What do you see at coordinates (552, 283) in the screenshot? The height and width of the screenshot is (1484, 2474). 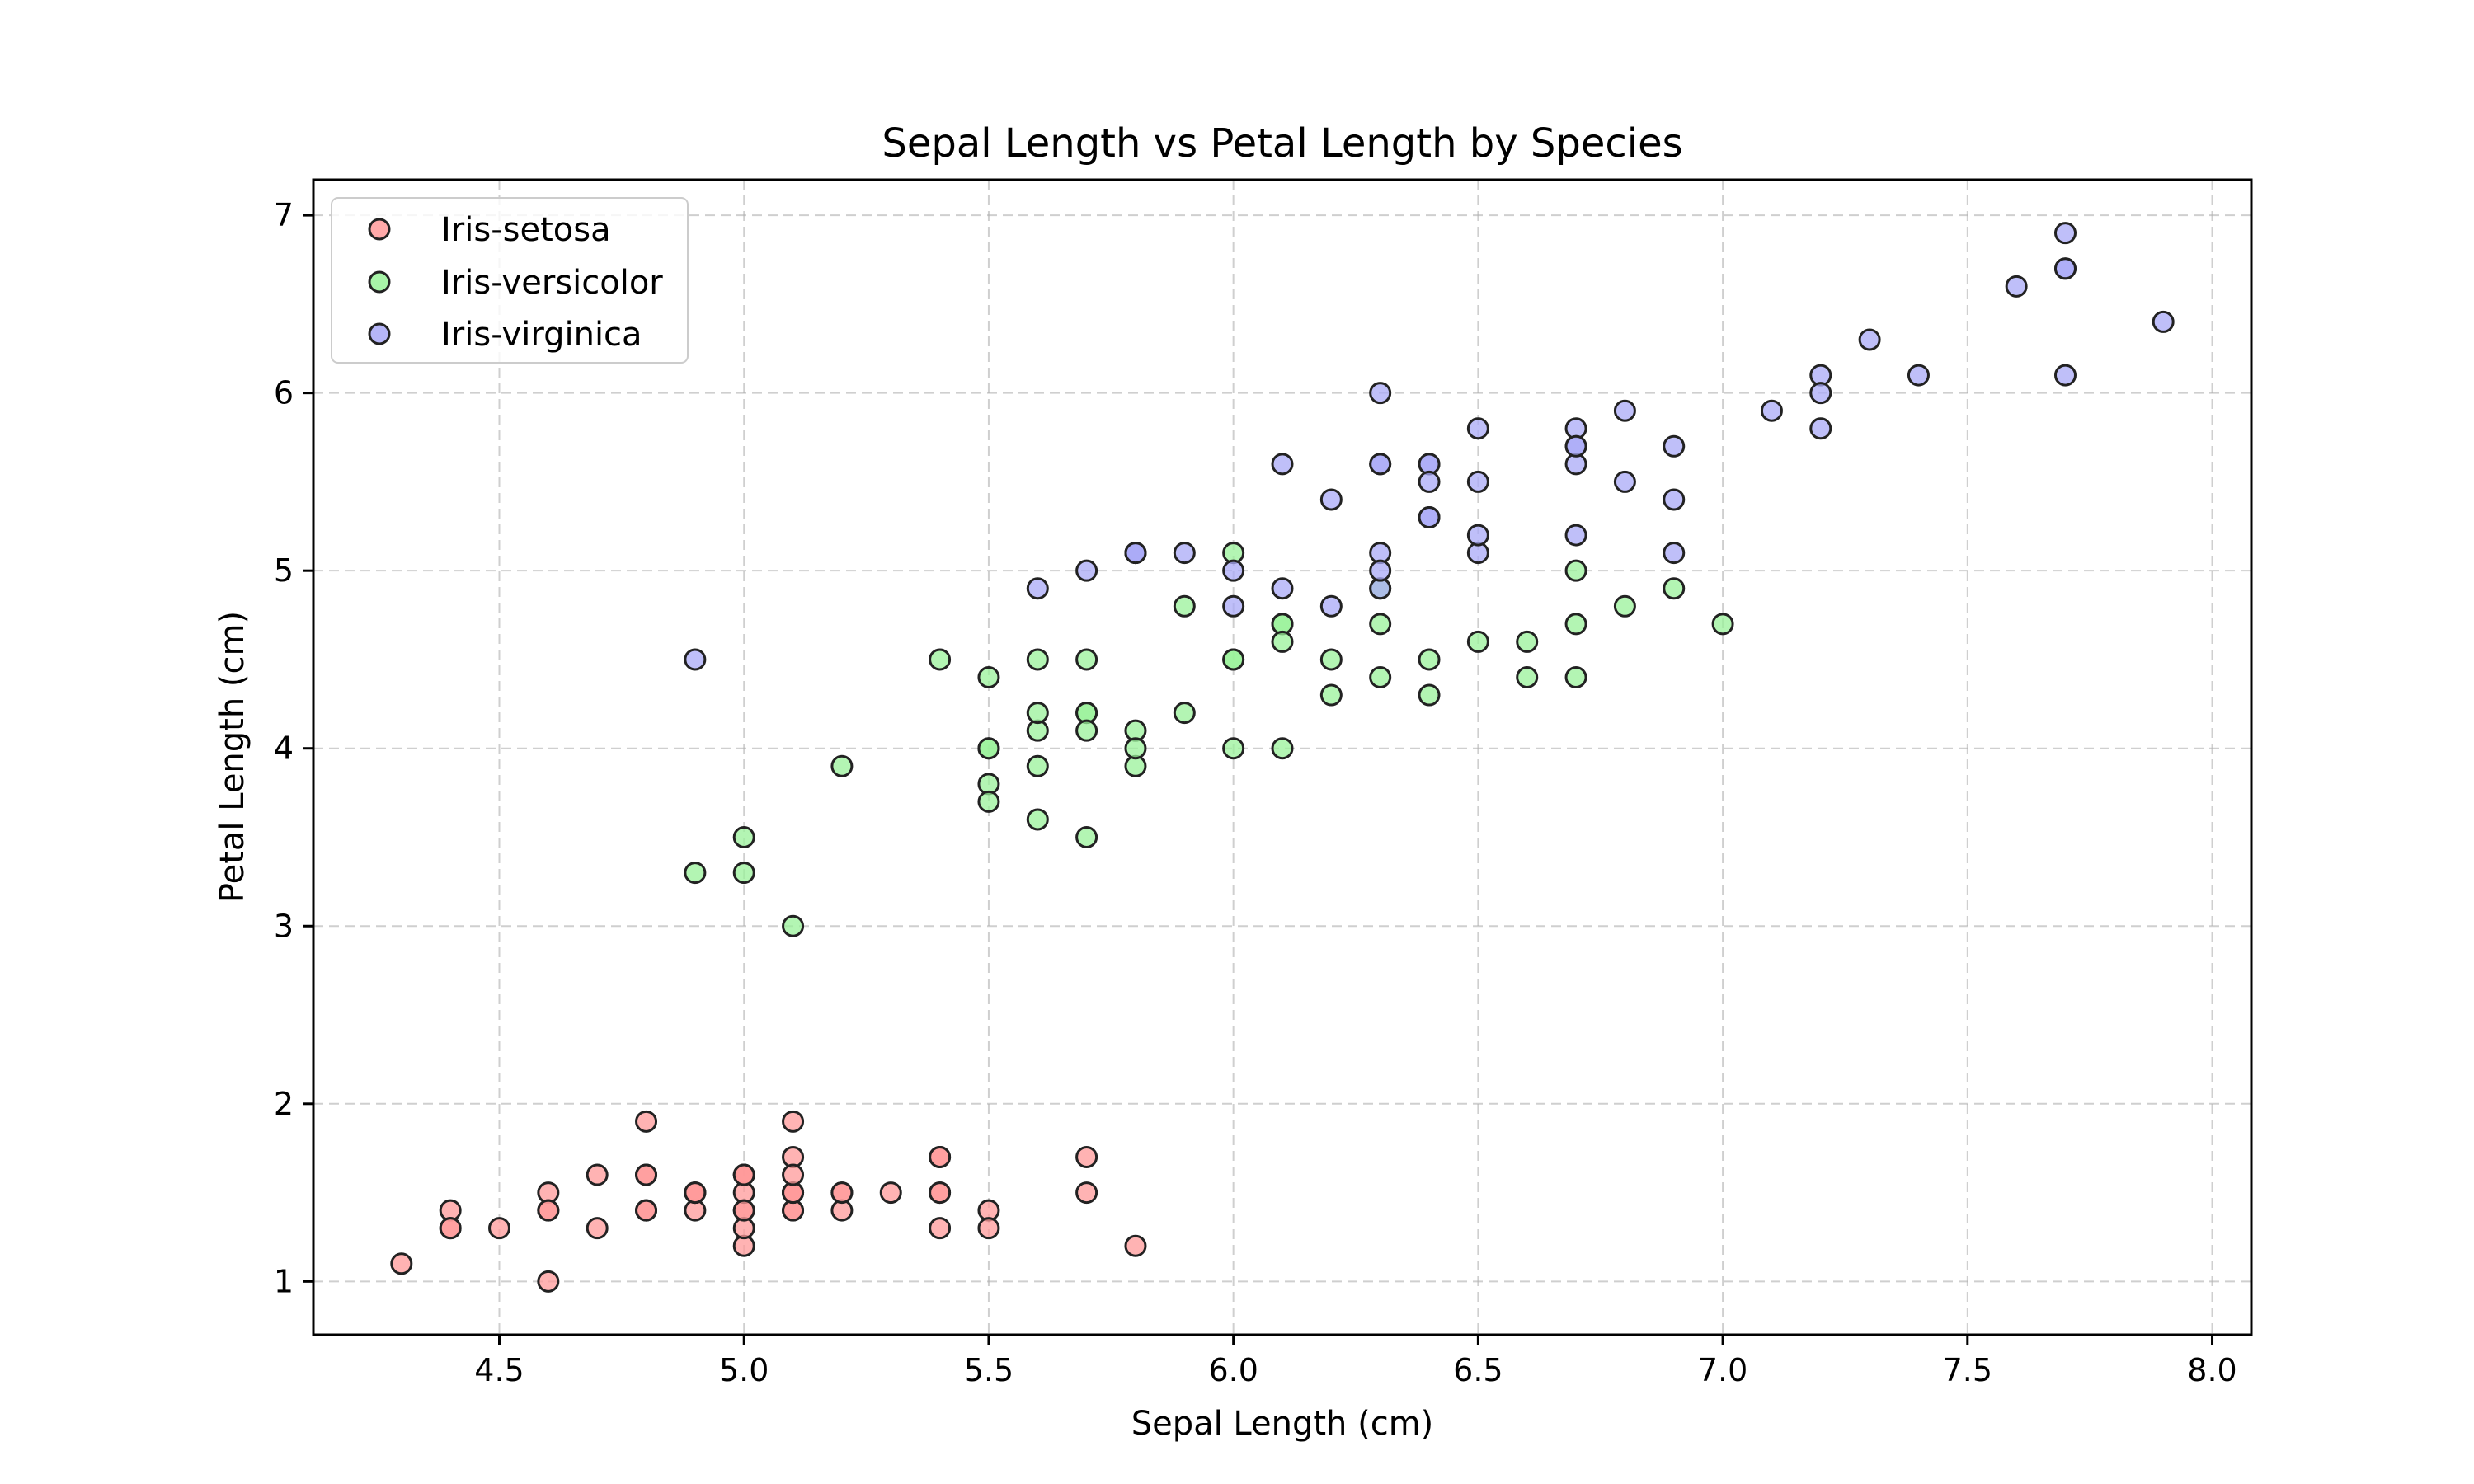 I see `legend-label-versicolor: Iris-versicolor` at bounding box center [552, 283].